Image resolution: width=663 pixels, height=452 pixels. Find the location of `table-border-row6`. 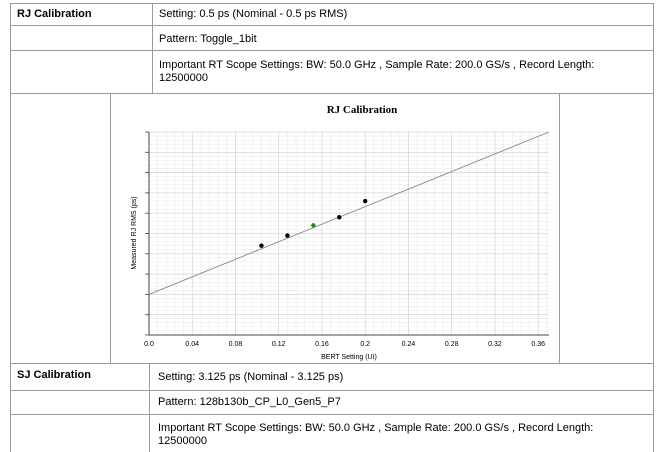

table-border-row6 is located at coordinates (331, 414).